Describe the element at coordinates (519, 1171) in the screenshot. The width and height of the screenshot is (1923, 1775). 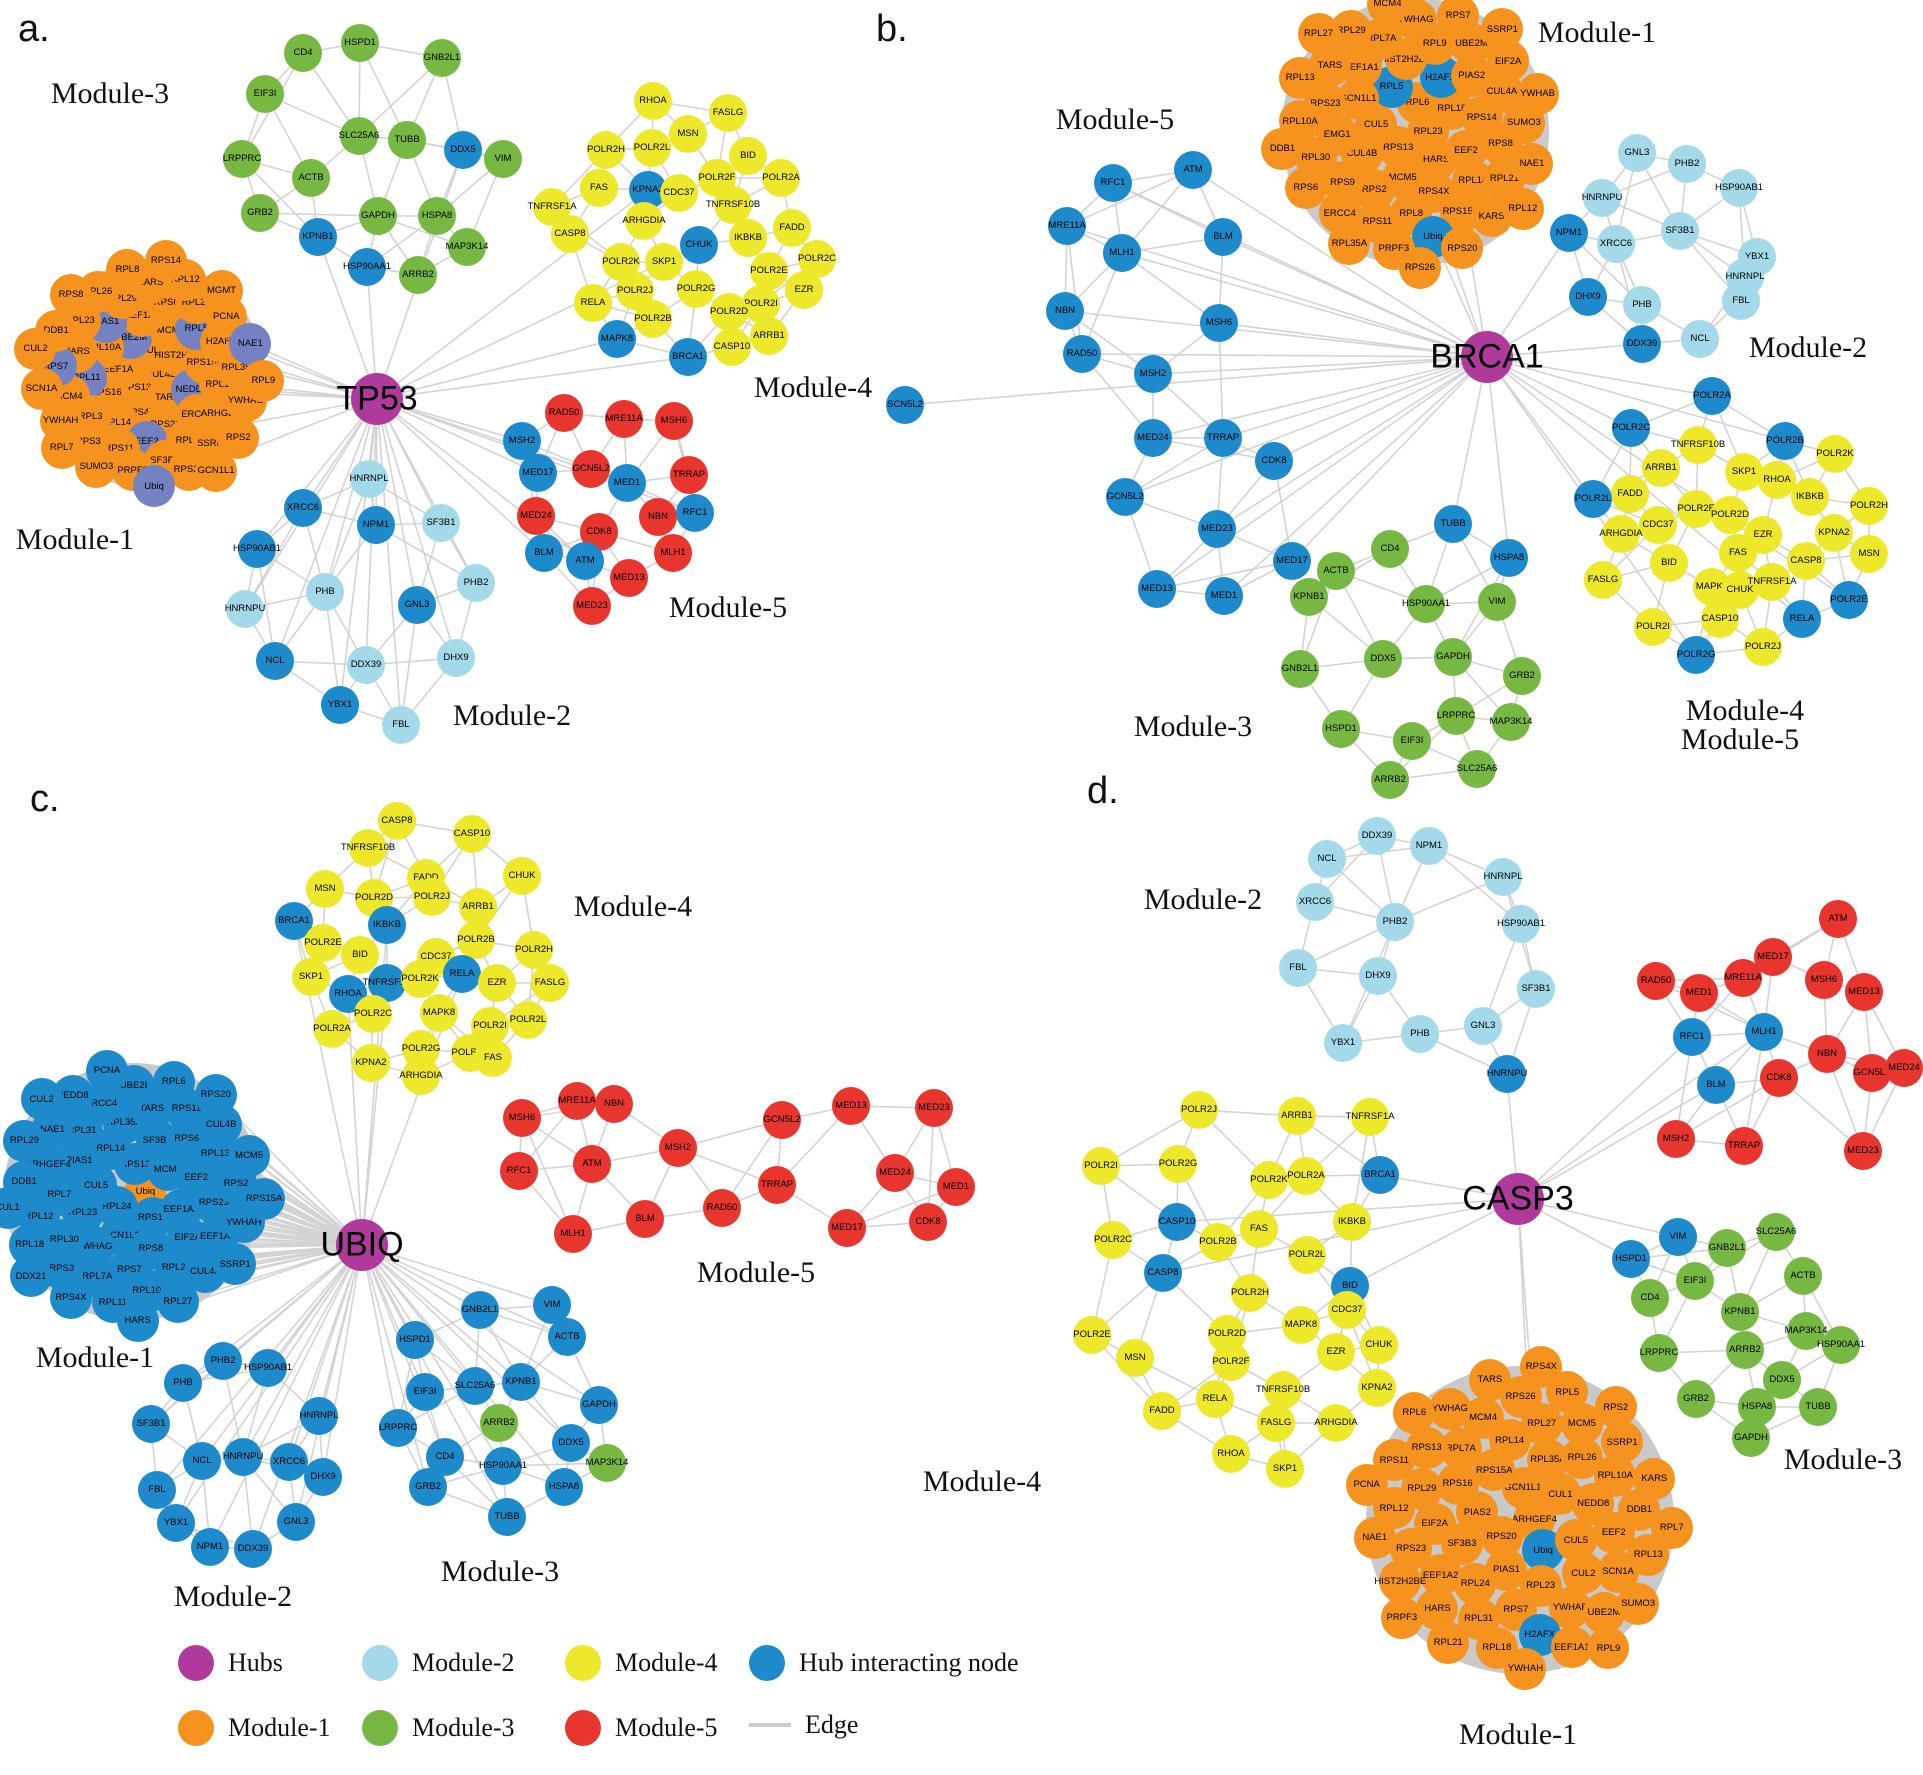
I see `node-rfc1: RFC1` at that location.